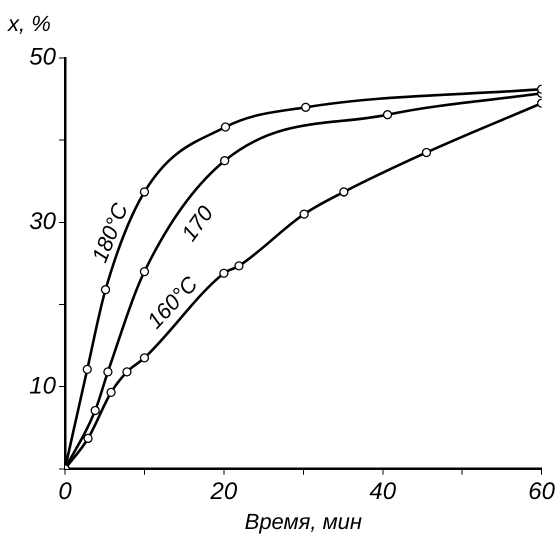  Describe the element at coordinates (303, 521) in the screenshot. I see `x-axis-title: Время, мин` at that location.